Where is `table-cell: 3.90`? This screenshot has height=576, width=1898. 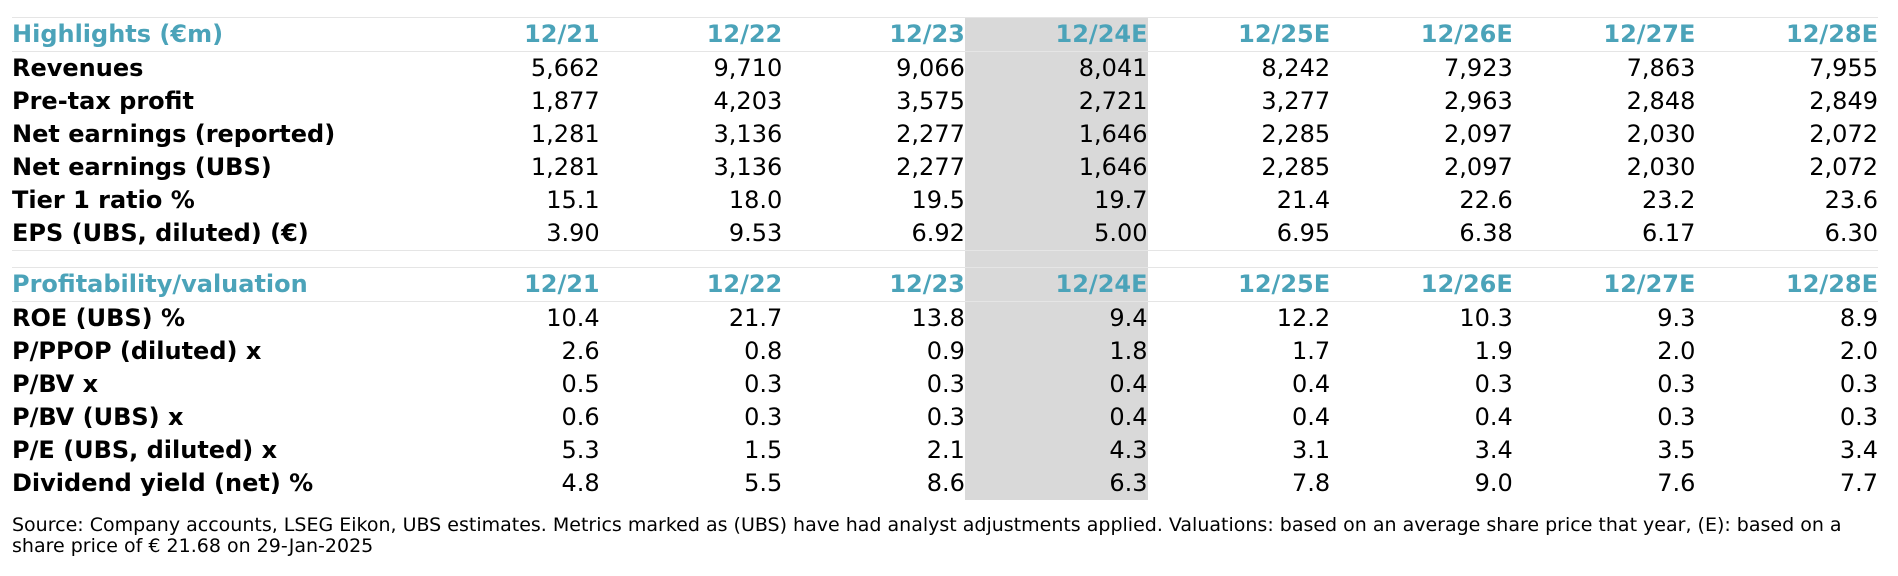
table-cell: 3.90 is located at coordinates (508, 234).